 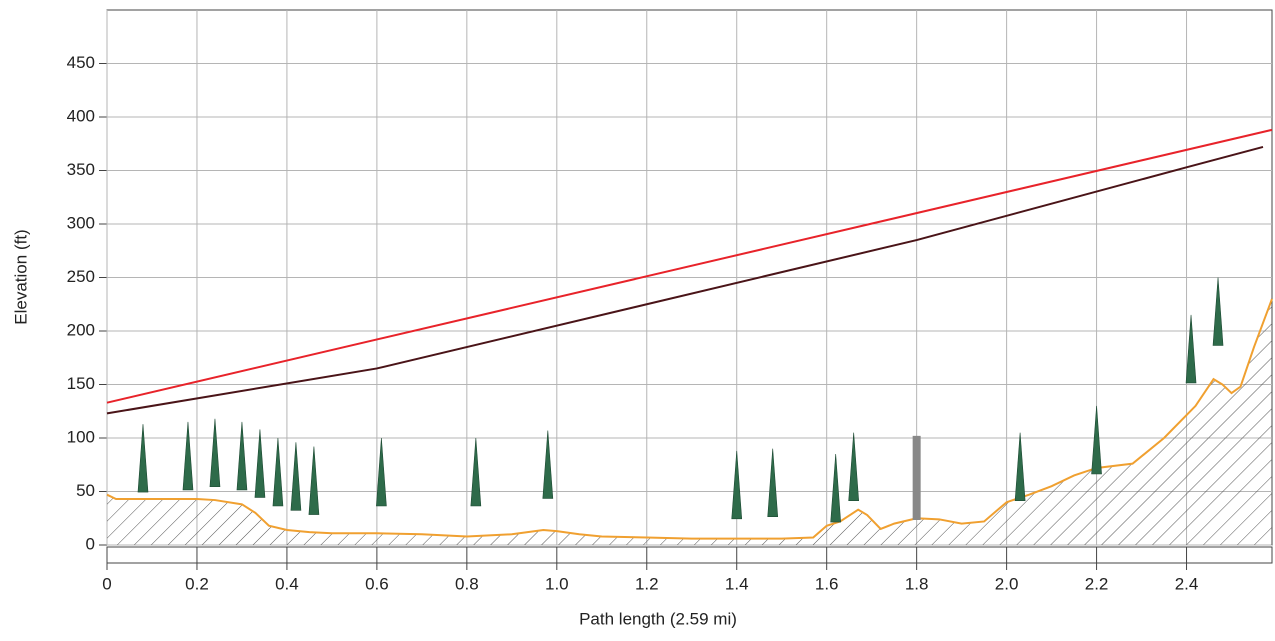 What do you see at coordinates (287, 583) in the screenshot?
I see `x-tick-label: 0.4` at bounding box center [287, 583].